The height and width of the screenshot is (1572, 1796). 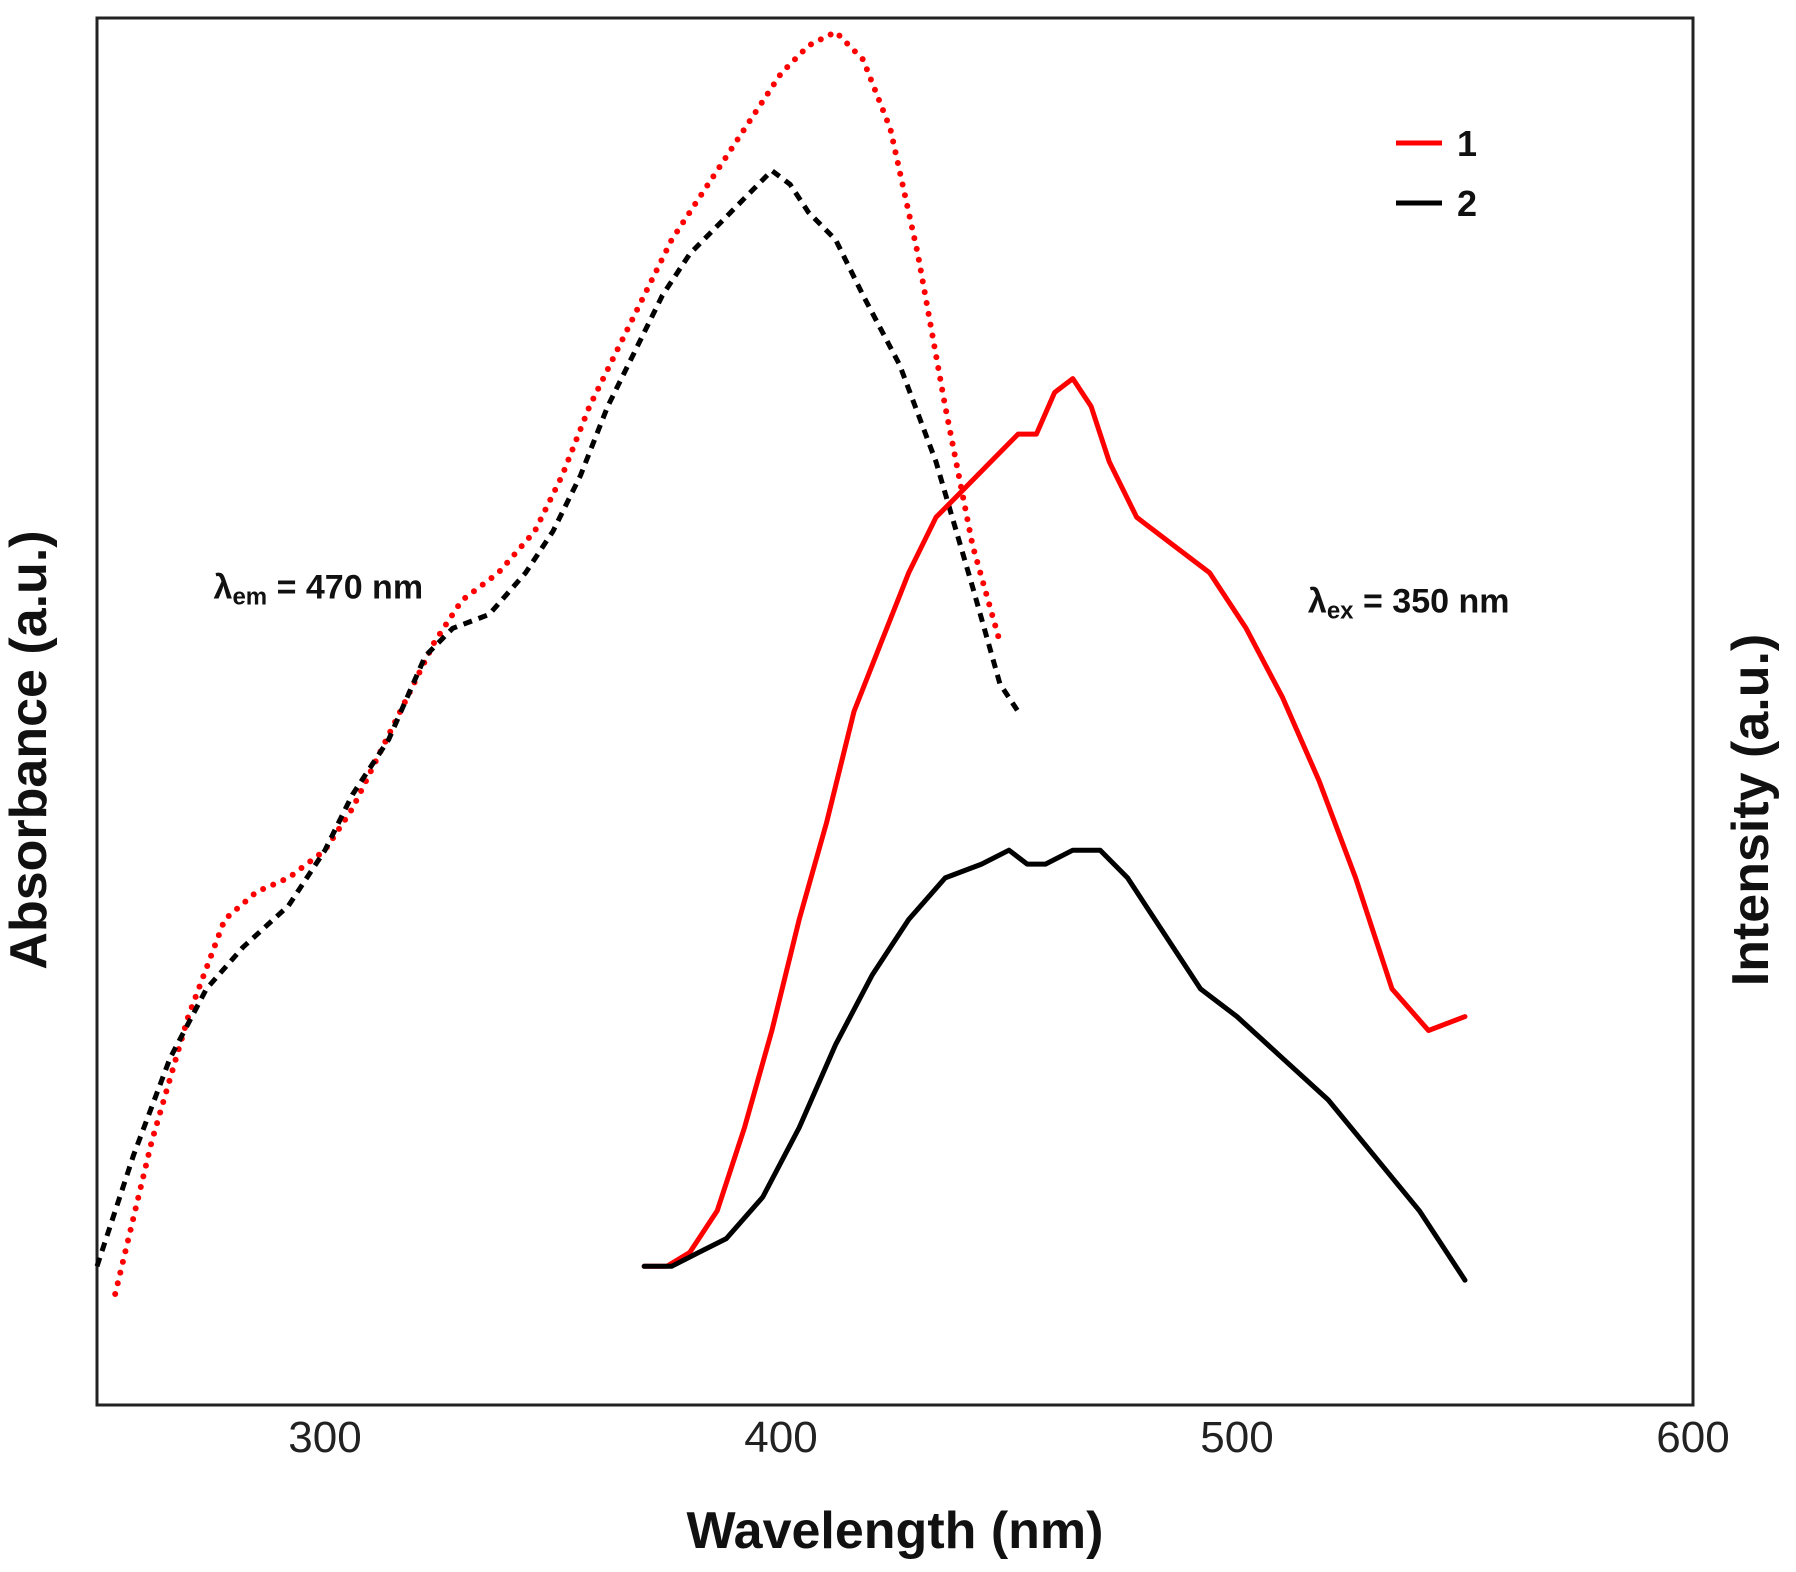 I want to click on right-y-axis-label: Intensity (a.u.), so click(x=1751, y=810).